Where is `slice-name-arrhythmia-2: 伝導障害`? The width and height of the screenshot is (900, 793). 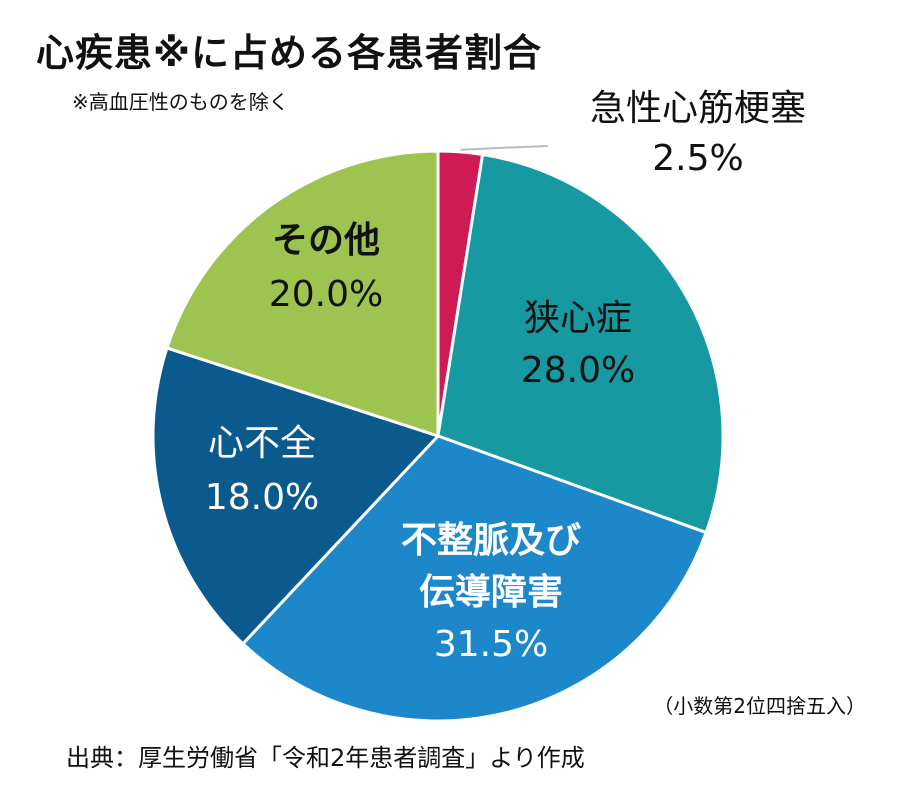
slice-name-arrhythmia-2: 伝導障害 is located at coordinates (491, 592).